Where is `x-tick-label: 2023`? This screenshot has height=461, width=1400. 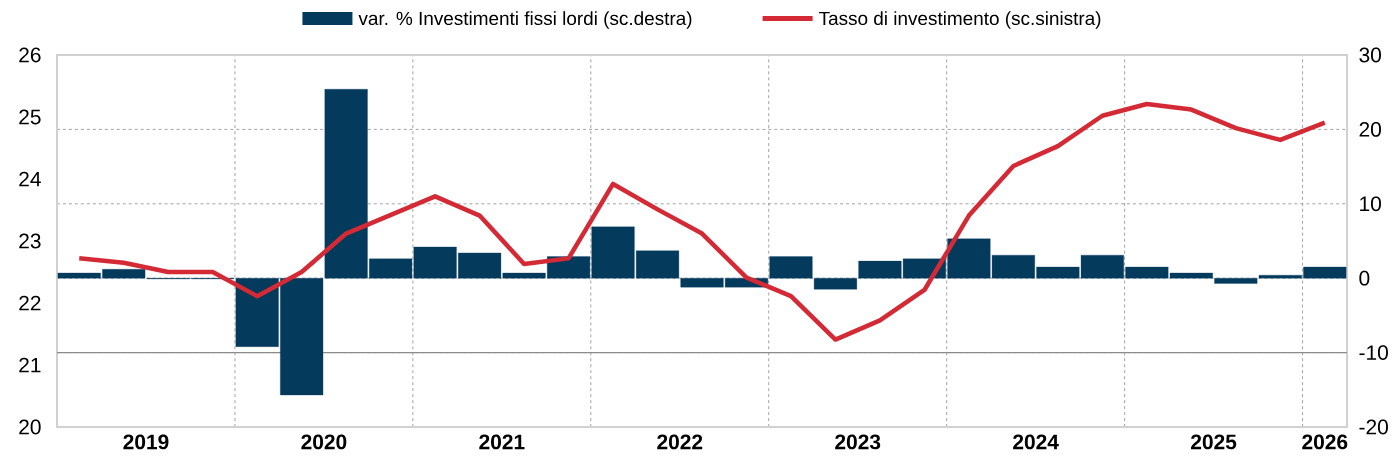
x-tick-label: 2023 is located at coordinates (858, 442).